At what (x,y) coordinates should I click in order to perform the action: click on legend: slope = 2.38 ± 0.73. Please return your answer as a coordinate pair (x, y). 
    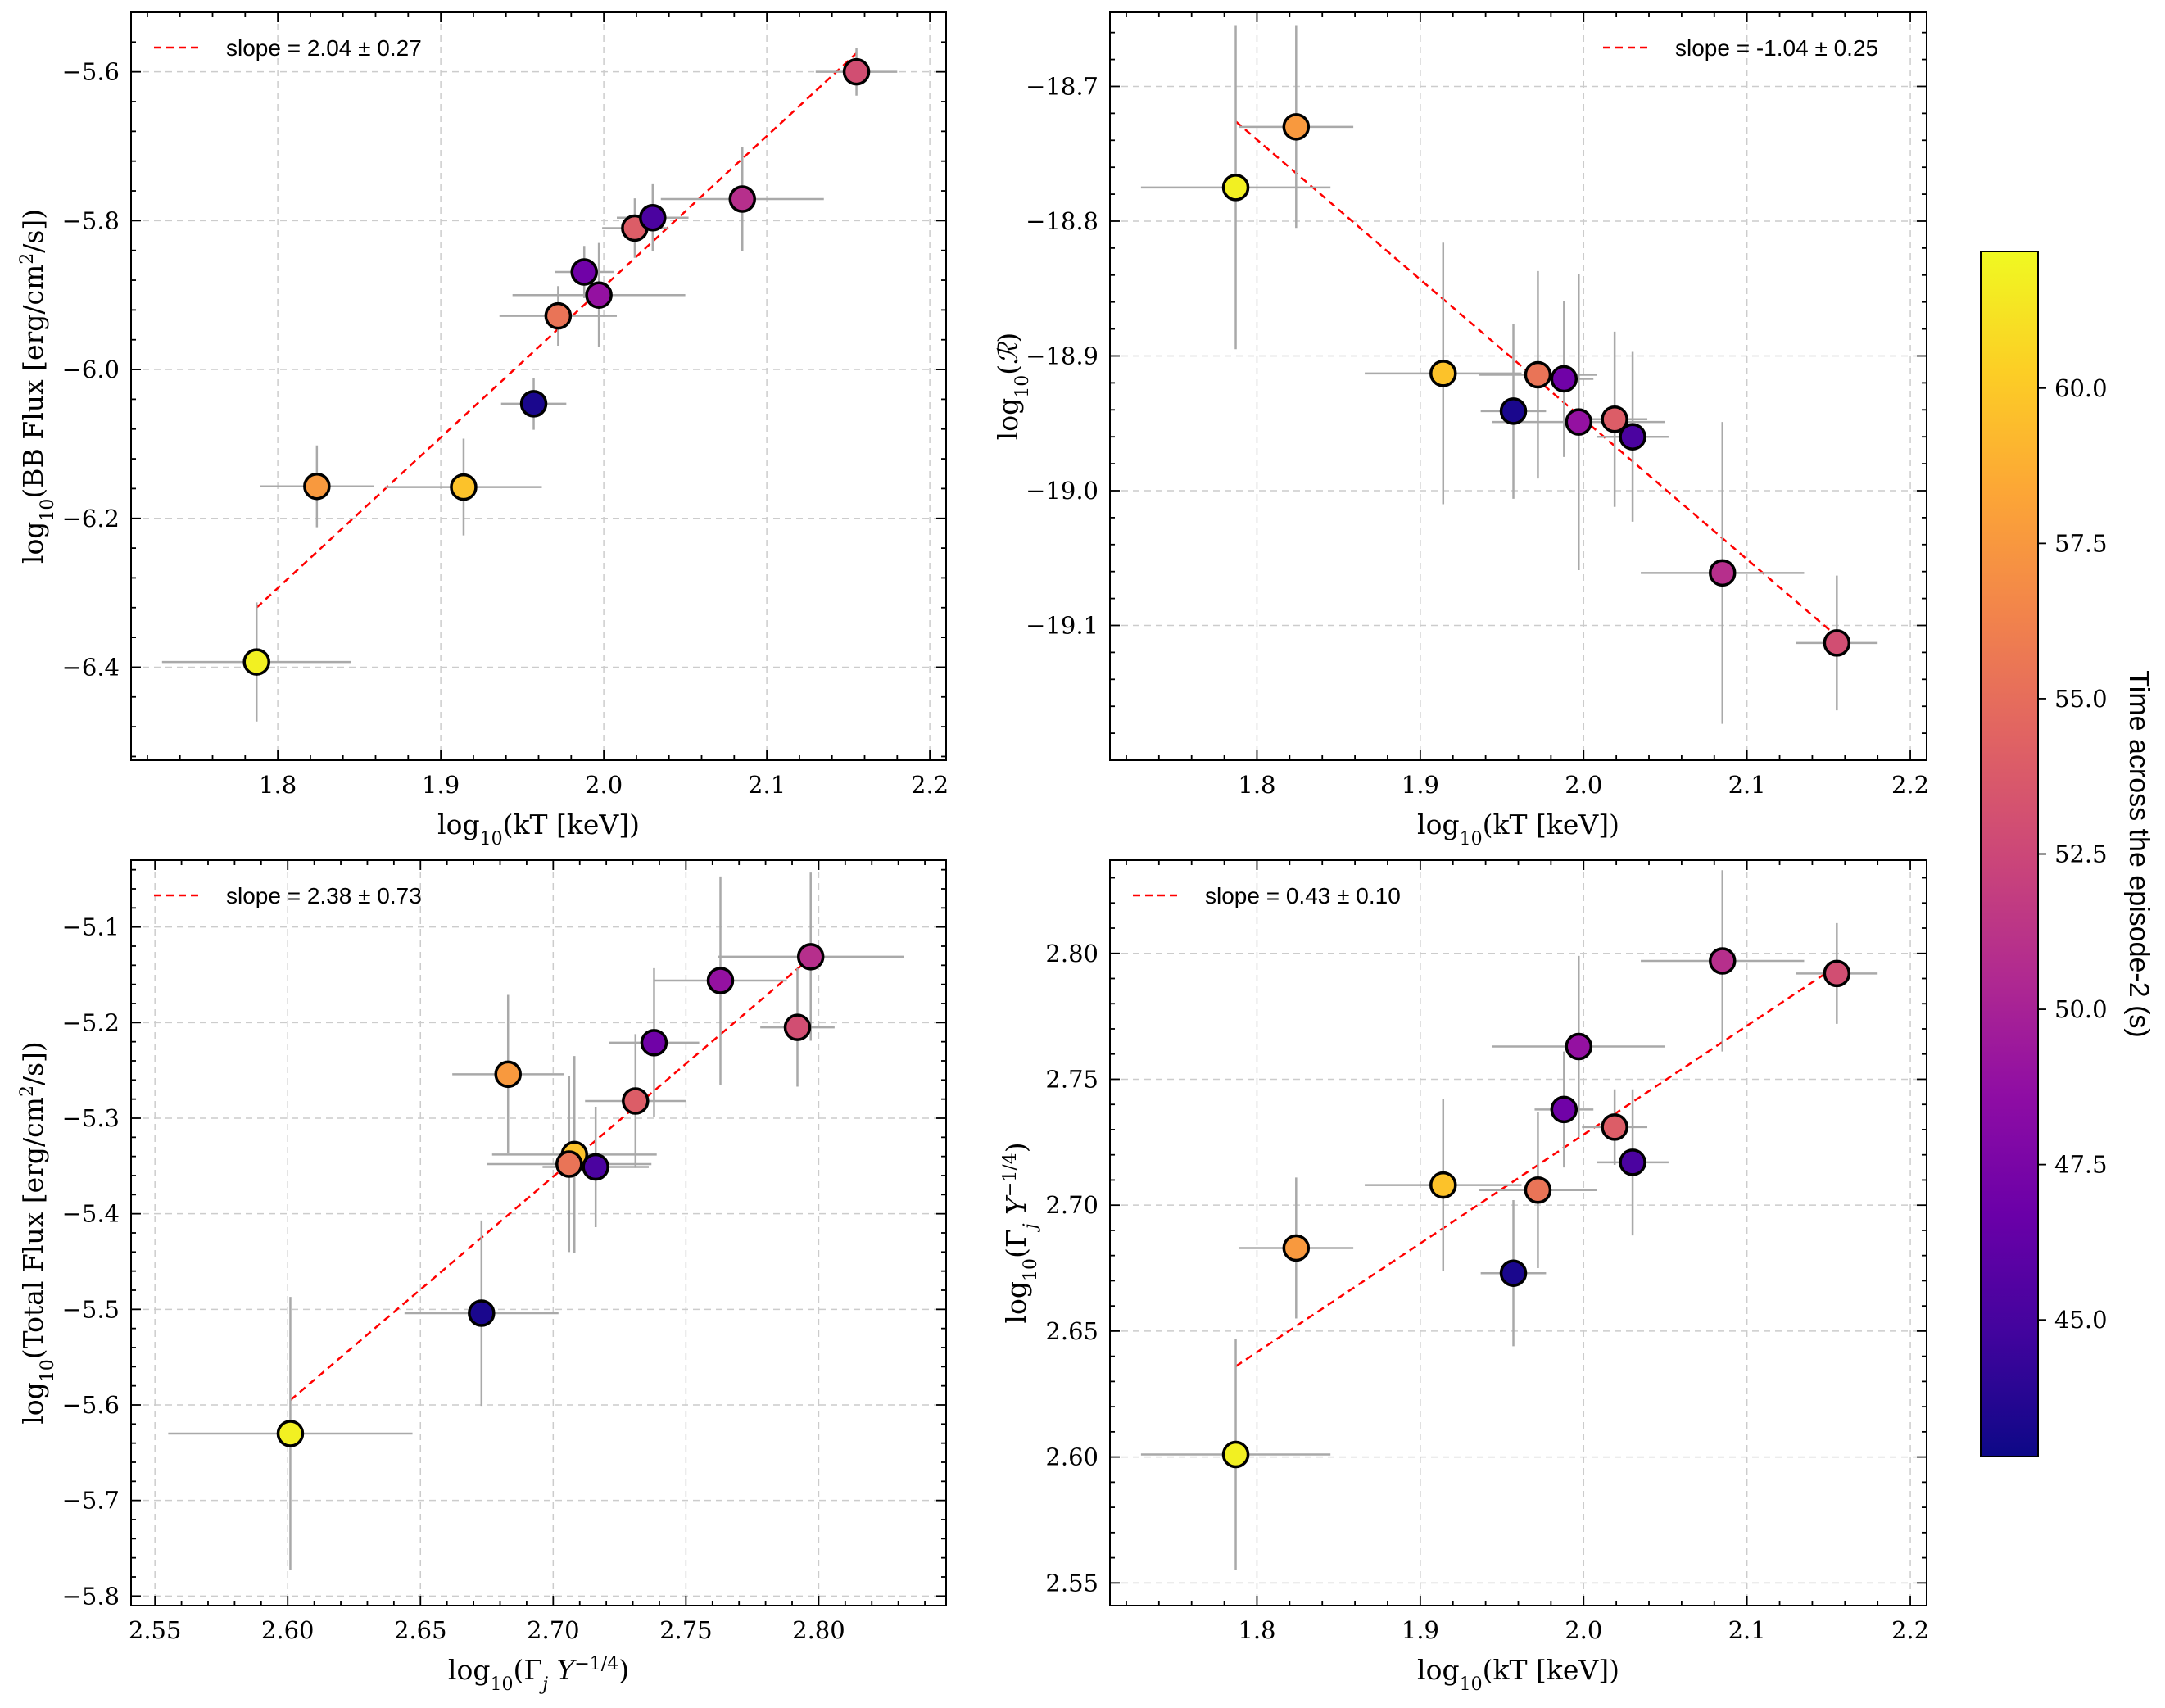
    Looking at the image, I should click on (288, 895).